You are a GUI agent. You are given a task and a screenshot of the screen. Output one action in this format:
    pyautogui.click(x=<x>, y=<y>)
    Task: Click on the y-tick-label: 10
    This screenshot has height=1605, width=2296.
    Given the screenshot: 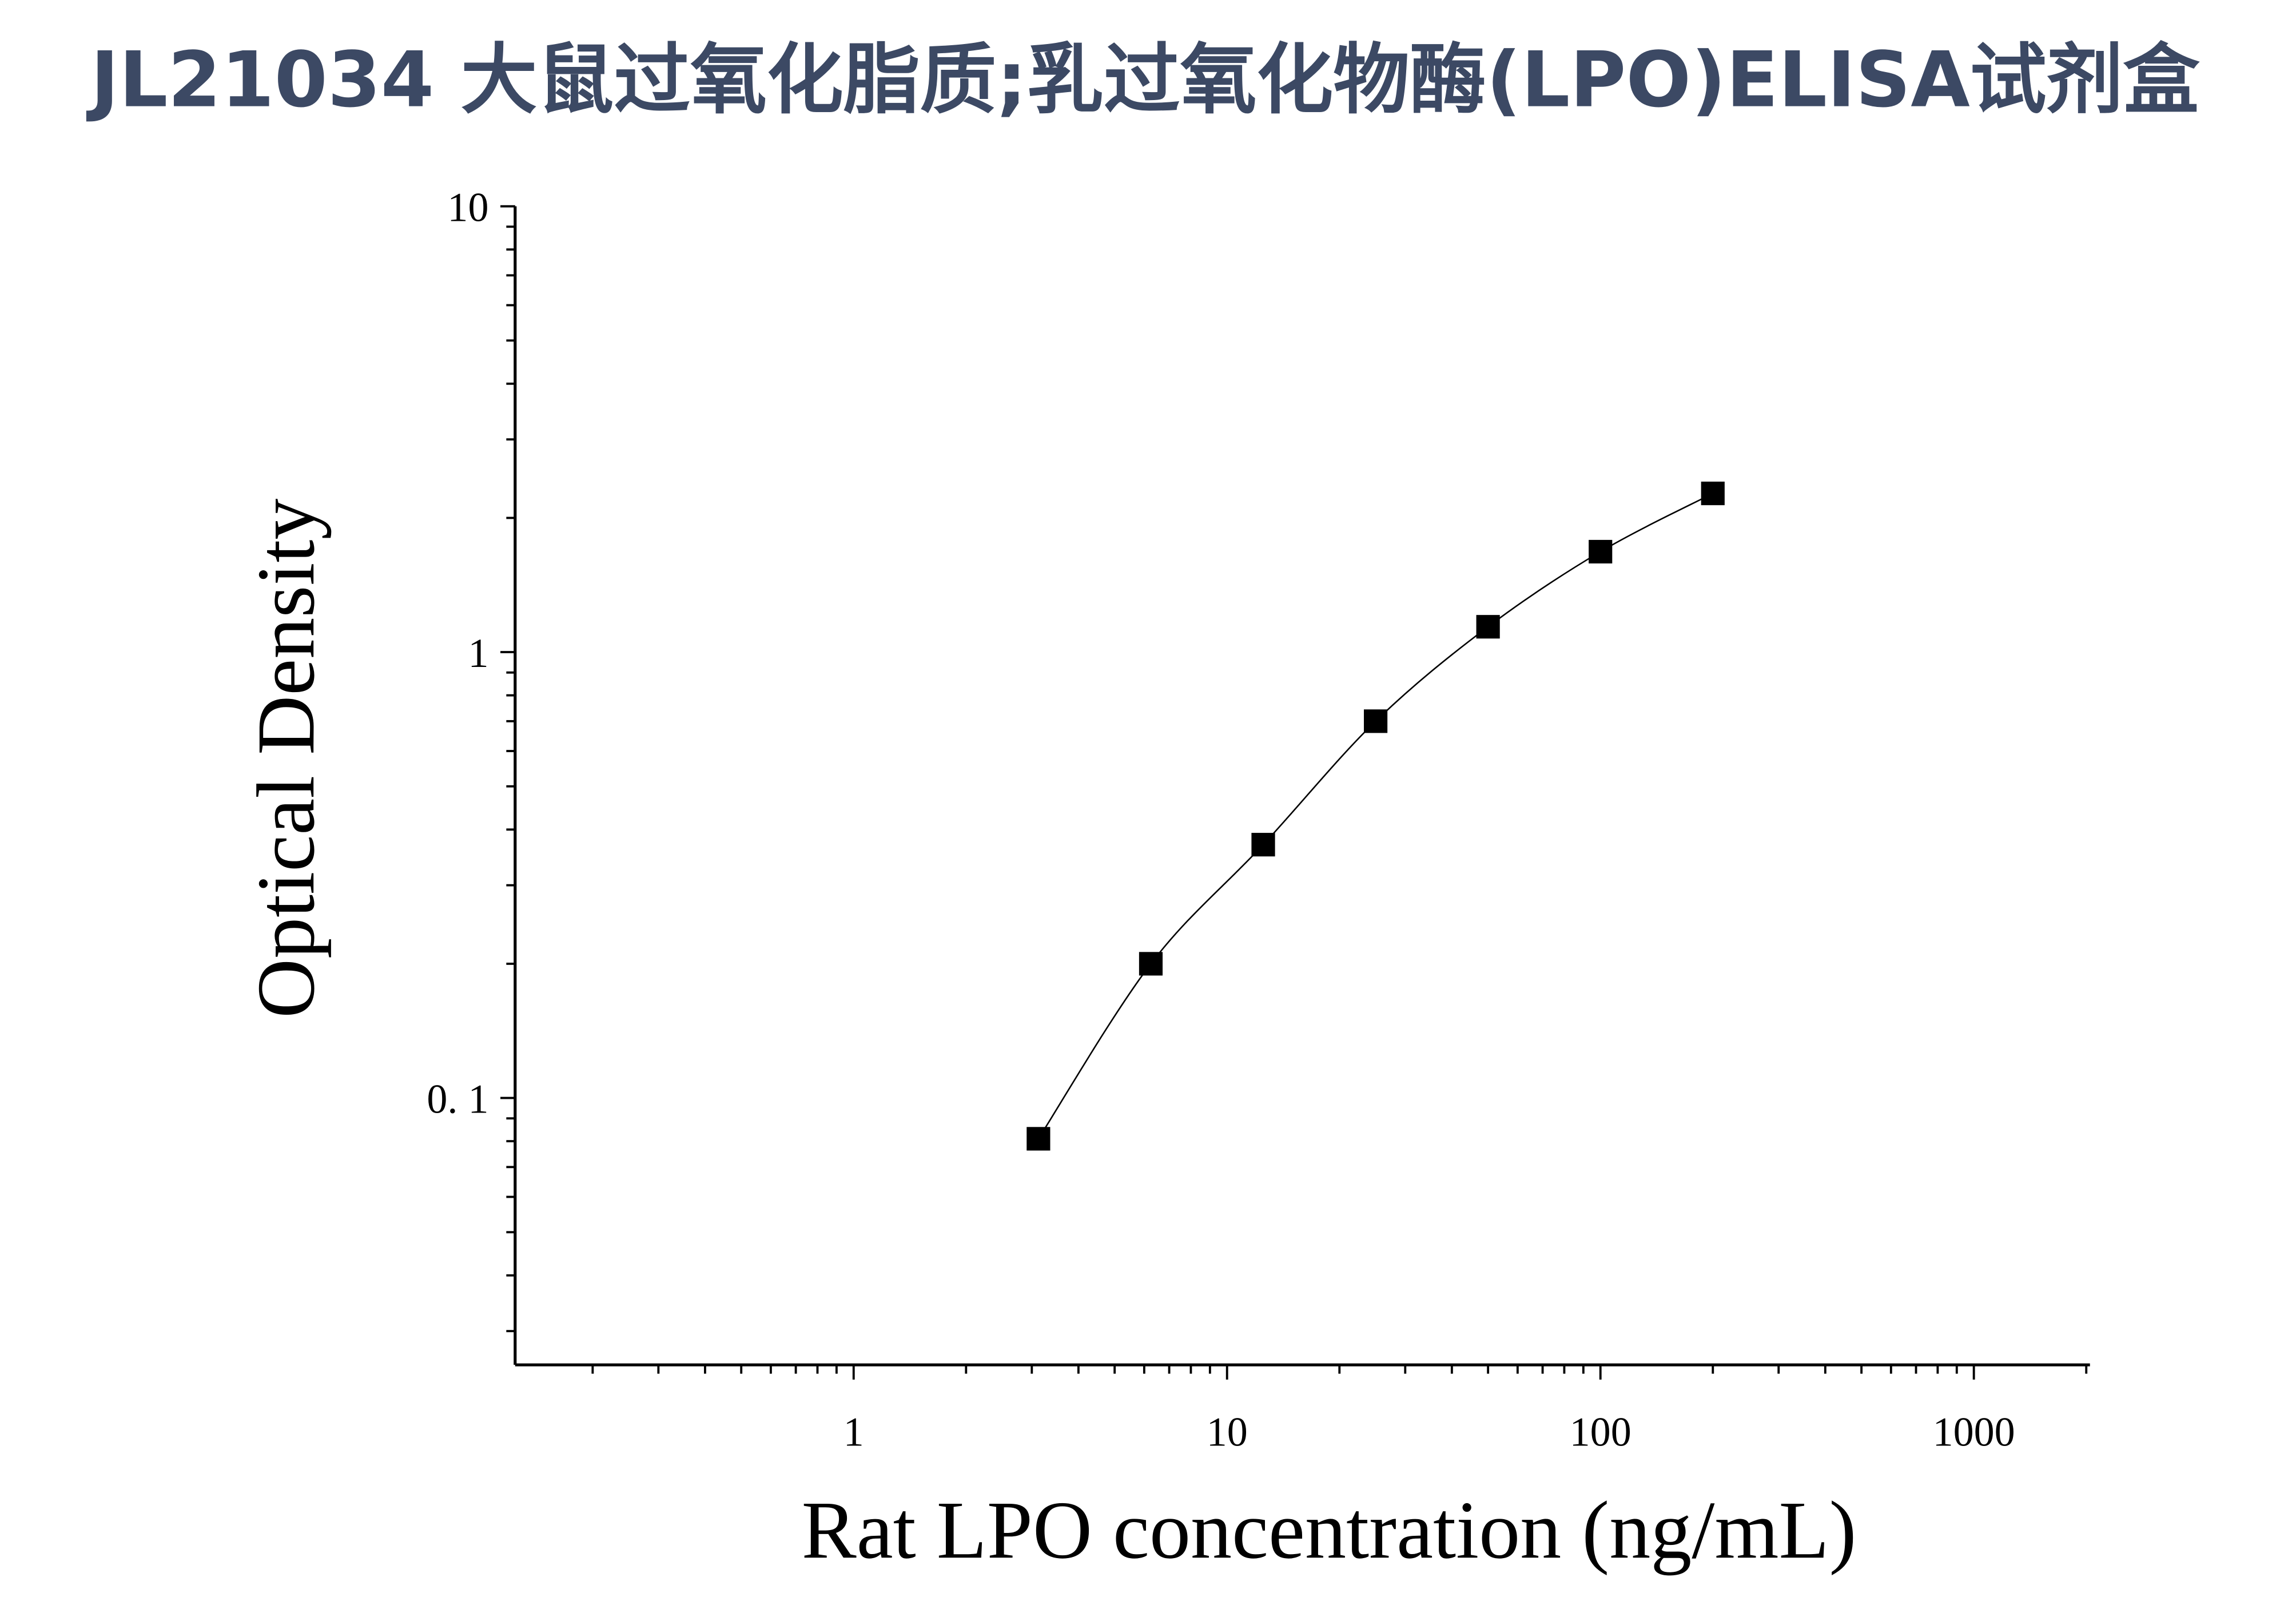 What is the action you would take?
    pyautogui.click(x=467, y=207)
    